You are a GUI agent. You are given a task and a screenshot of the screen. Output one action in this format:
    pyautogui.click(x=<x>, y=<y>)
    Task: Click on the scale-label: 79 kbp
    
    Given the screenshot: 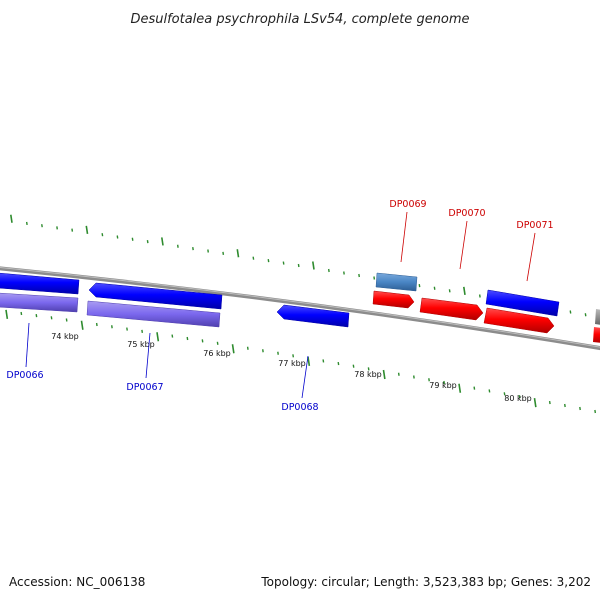 What is the action you would take?
    pyautogui.click(x=443, y=385)
    